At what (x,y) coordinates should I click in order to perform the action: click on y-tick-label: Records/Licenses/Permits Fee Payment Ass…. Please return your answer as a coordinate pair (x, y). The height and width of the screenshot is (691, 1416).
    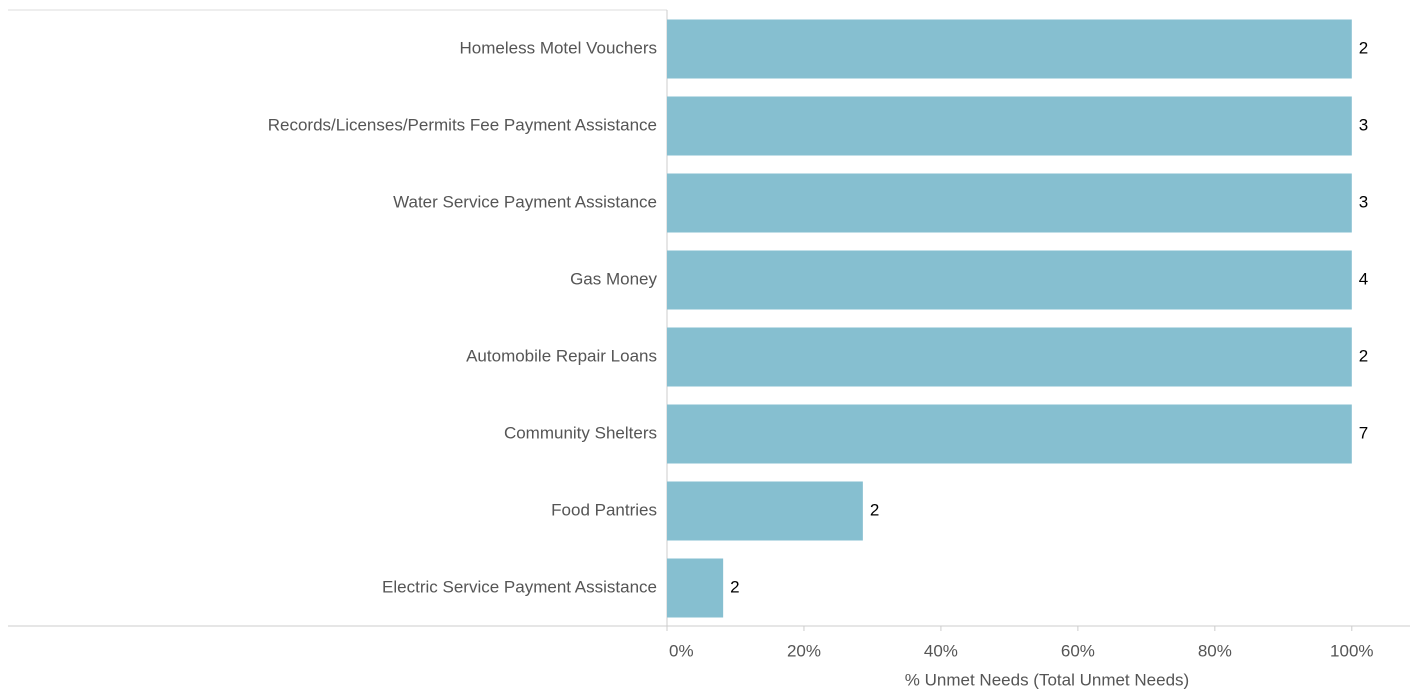
    Looking at the image, I should click on (462, 124).